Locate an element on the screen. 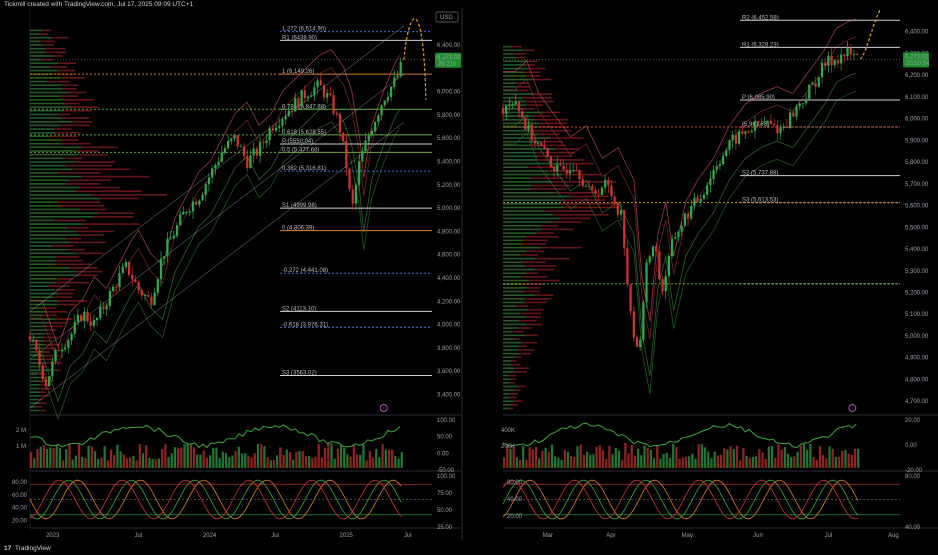 This screenshot has width=938, height=555. level-label: S2 (4113.10) is located at coordinates (299, 309).